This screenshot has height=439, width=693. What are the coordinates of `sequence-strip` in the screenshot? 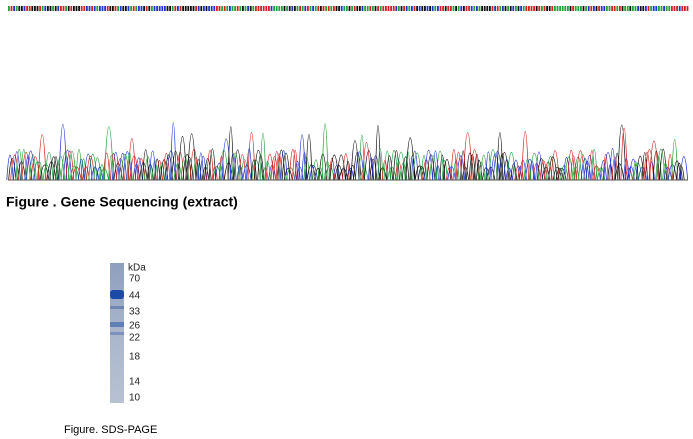 It's located at (348, 8).